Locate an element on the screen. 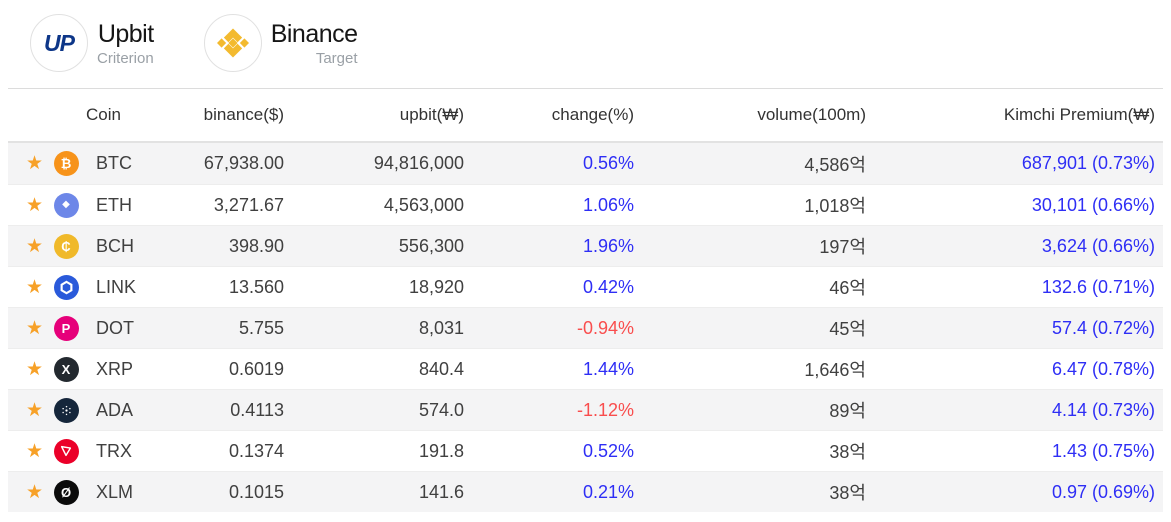 The height and width of the screenshot is (522, 1171). upbit-price: 141.6 is located at coordinates (441, 491).